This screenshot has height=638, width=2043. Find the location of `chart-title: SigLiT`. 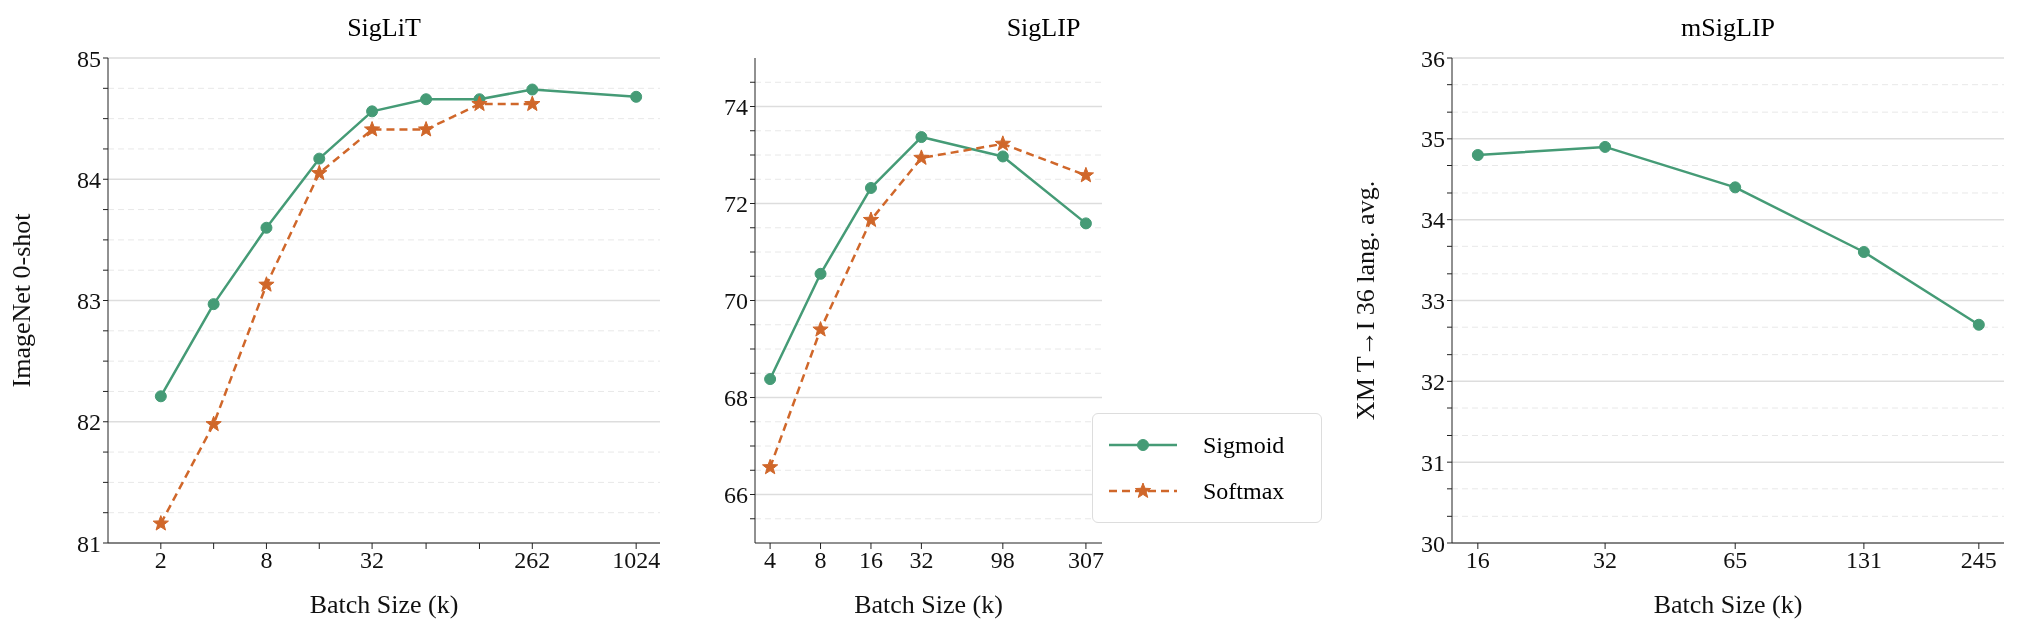

chart-title: SigLiT is located at coordinates (384, 27).